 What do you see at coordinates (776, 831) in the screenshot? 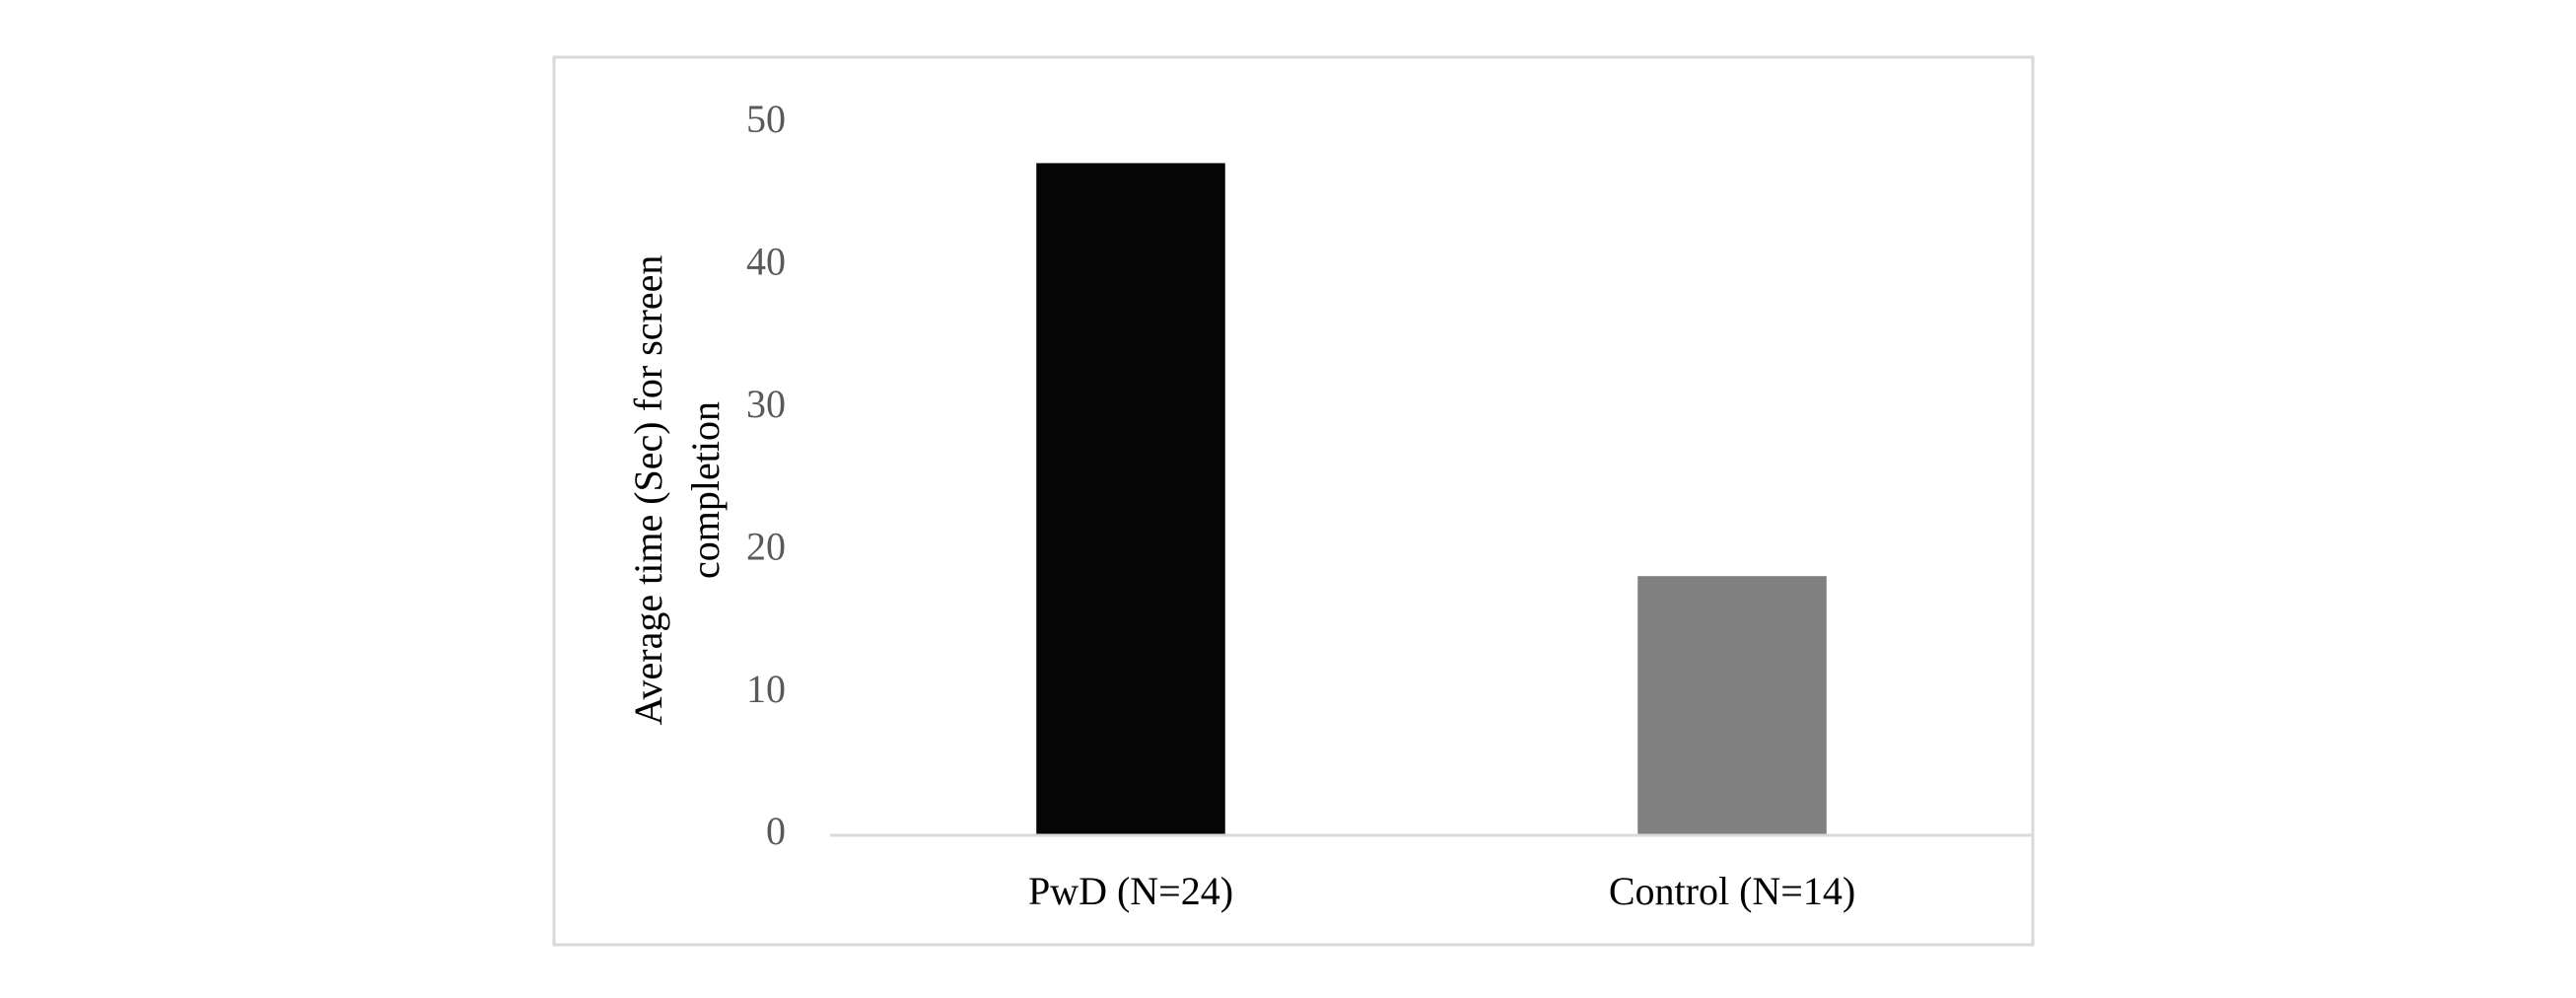
I see `y-tick-label: 0` at bounding box center [776, 831].